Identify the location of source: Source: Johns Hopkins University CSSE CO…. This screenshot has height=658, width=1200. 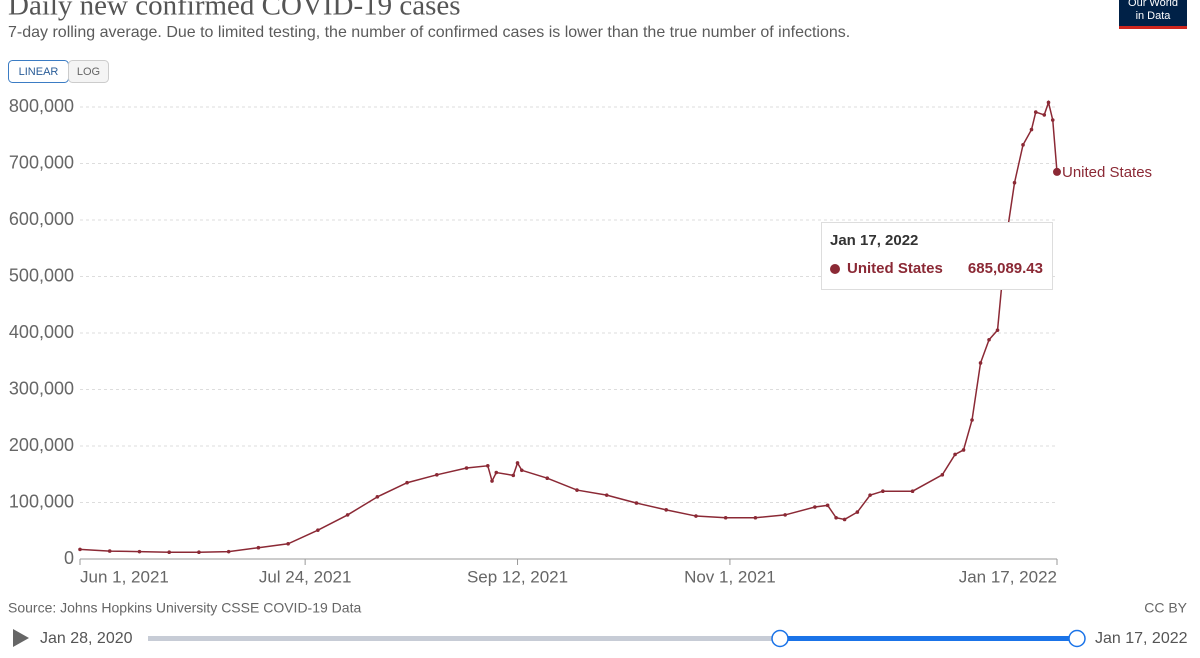
(184, 608).